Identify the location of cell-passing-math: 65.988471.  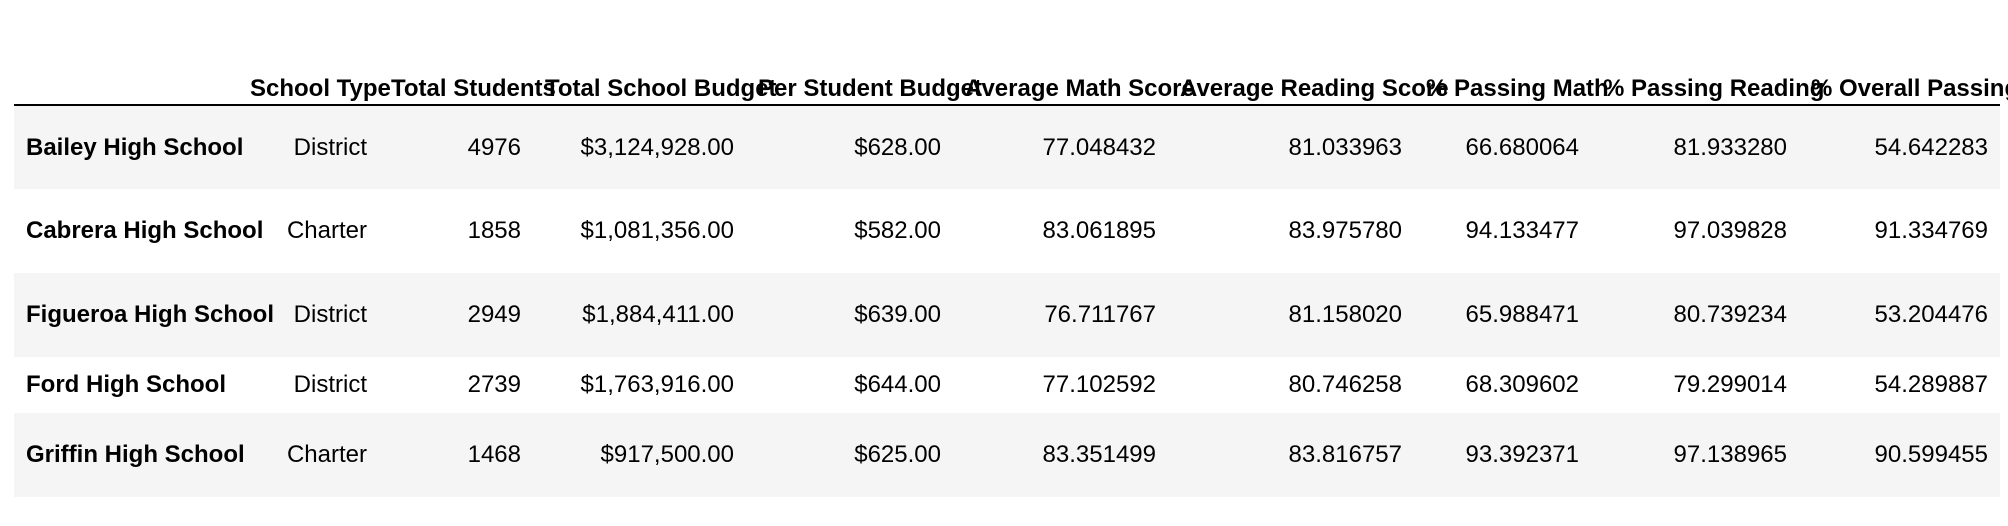
(1522, 314).